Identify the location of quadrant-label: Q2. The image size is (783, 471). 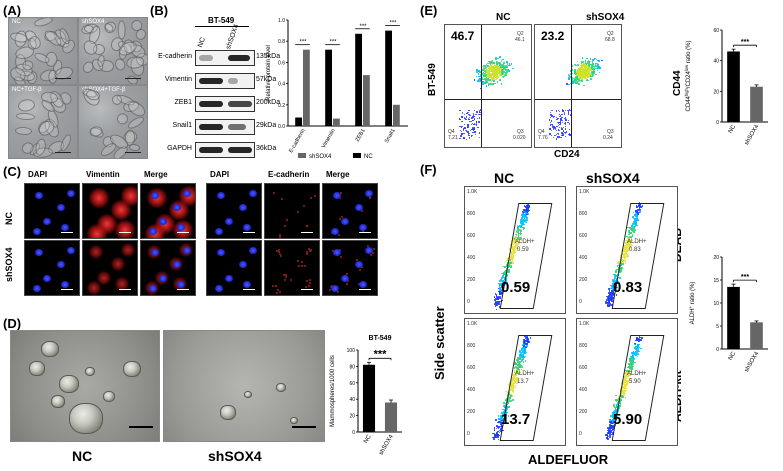
(520, 34).